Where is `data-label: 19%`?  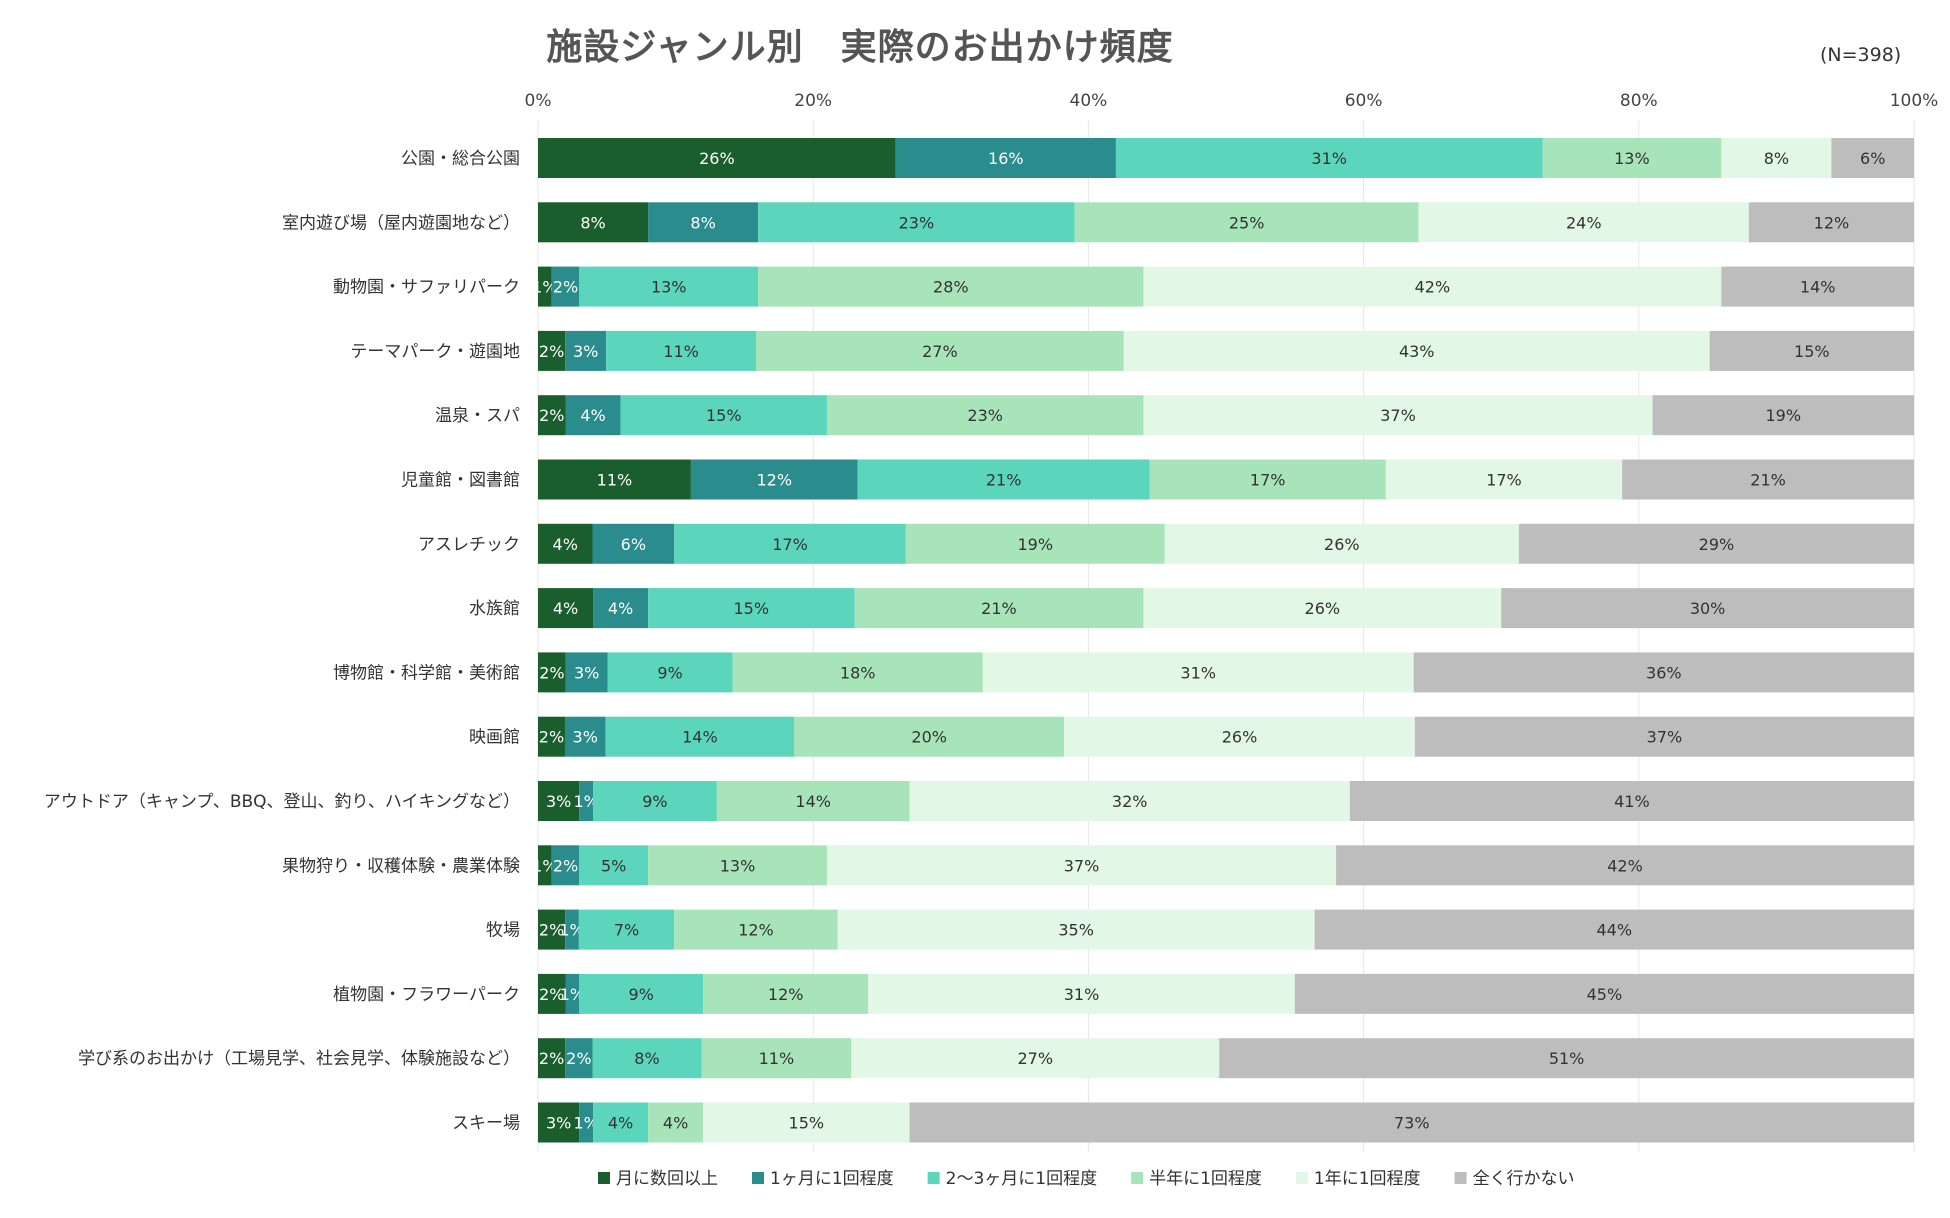 data-label: 19% is located at coordinates (1783, 415).